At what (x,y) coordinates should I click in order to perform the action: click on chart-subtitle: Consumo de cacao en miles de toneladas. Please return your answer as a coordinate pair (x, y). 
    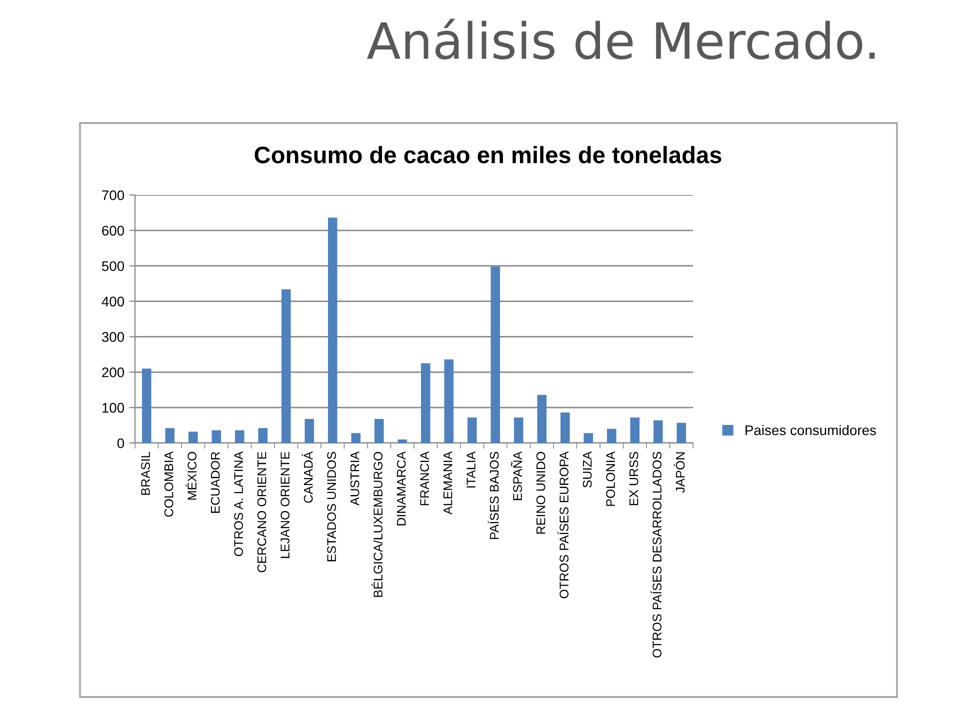
    Looking at the image, I should click on (488, 155).